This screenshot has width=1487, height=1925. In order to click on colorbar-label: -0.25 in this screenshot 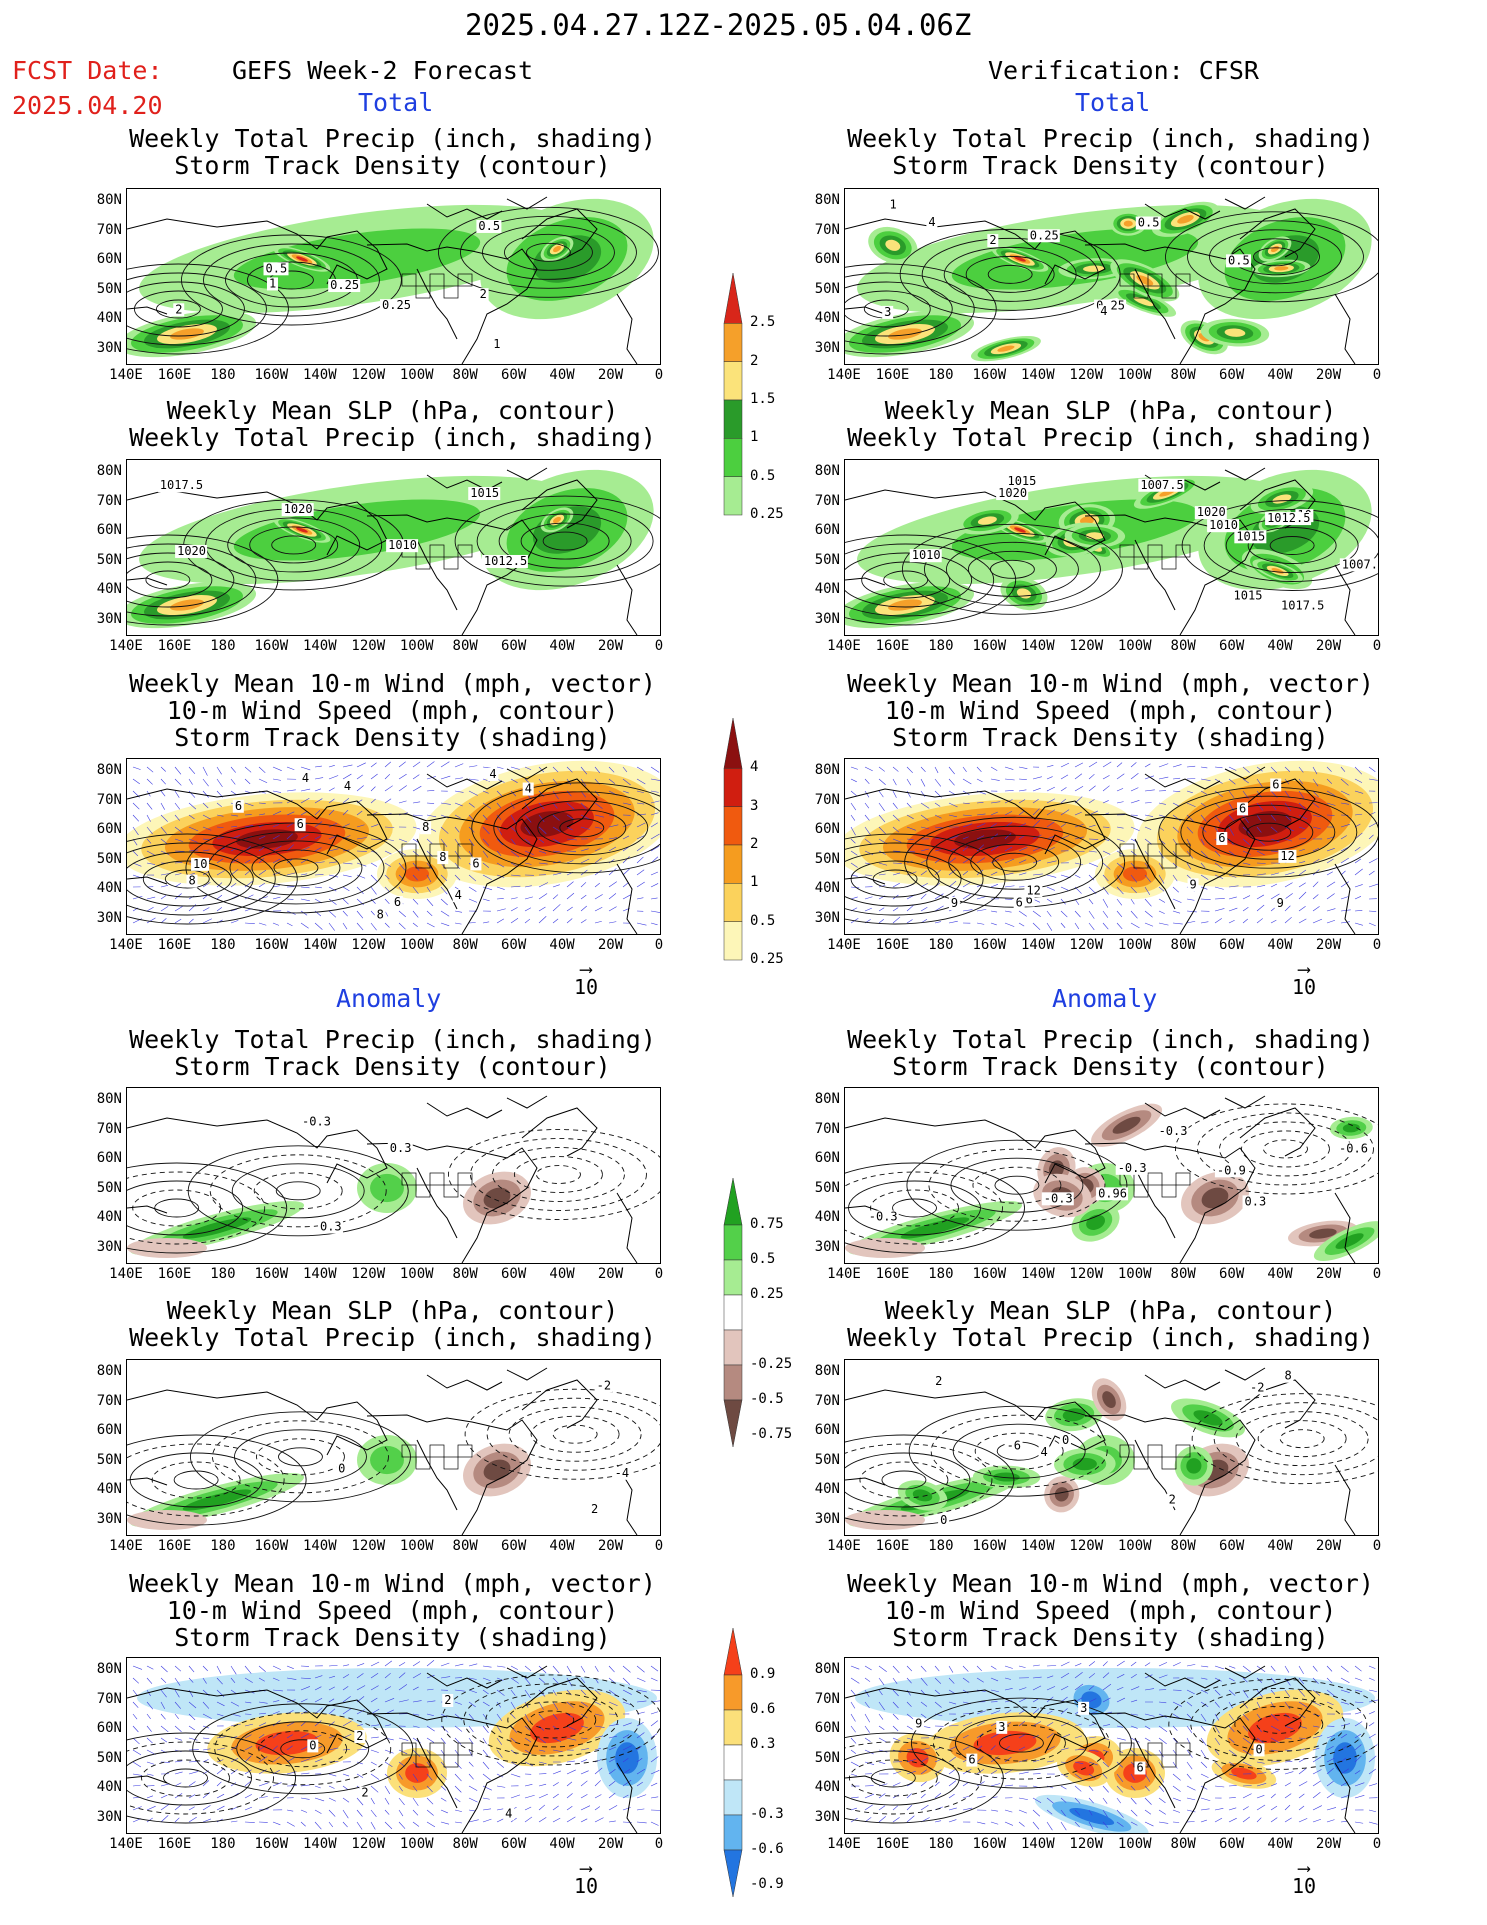, I will do `click(771, 1364)`.